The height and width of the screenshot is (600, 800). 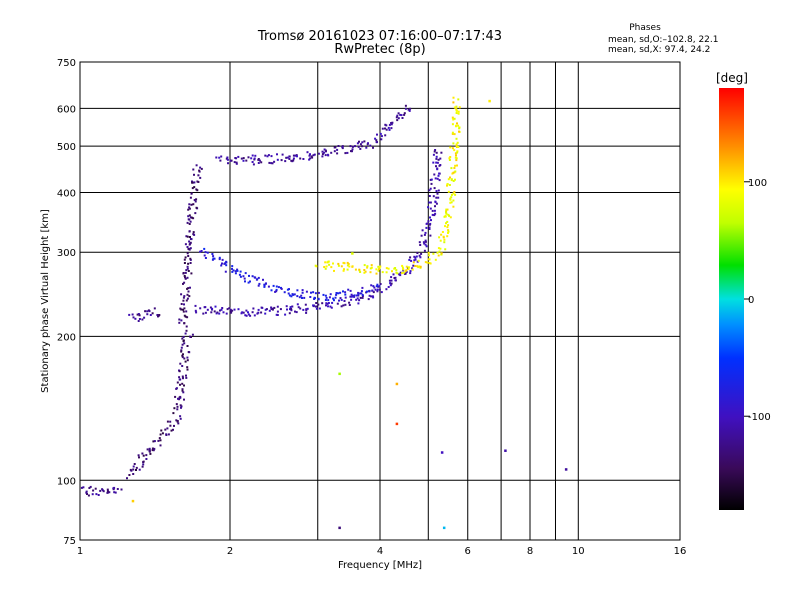 I want to click on x-axis-label: Frequency [MHz], so click(x=380, y=565).